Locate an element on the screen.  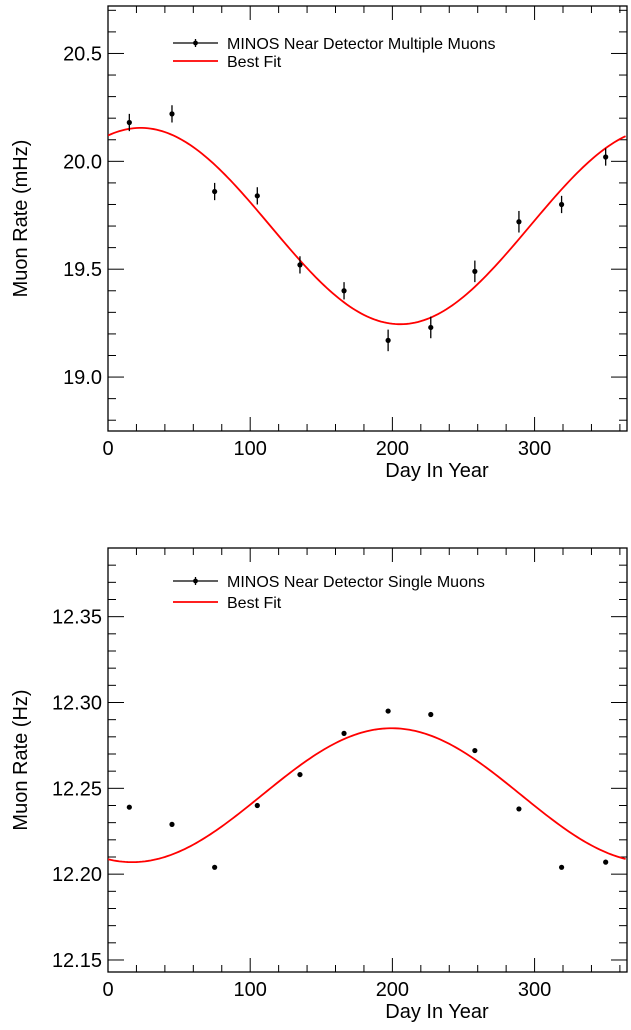
y-tick-label: 12.15 is located at coordinates (77, 961).